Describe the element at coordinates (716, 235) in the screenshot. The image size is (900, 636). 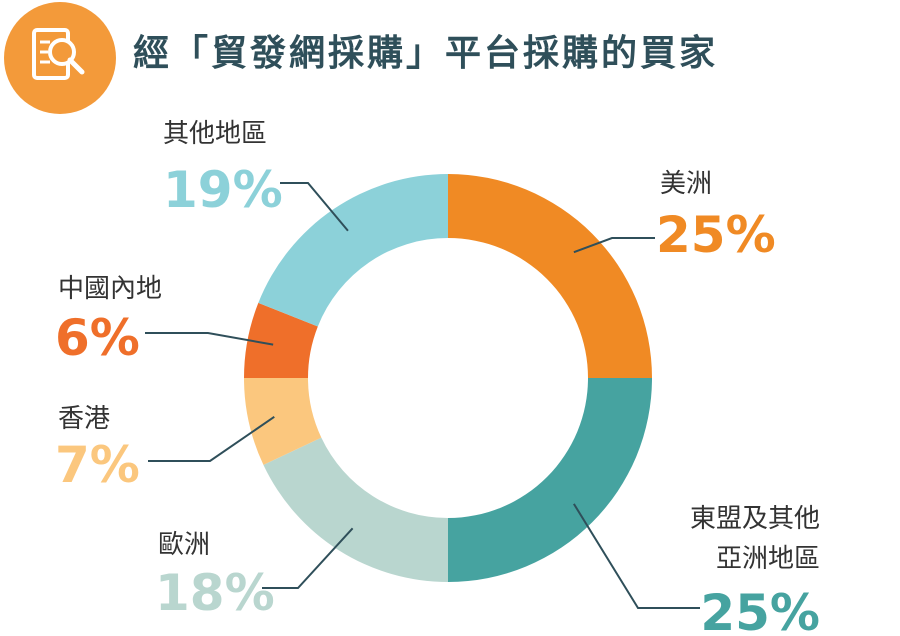
I see `slice-value-0: 25%` at that location.